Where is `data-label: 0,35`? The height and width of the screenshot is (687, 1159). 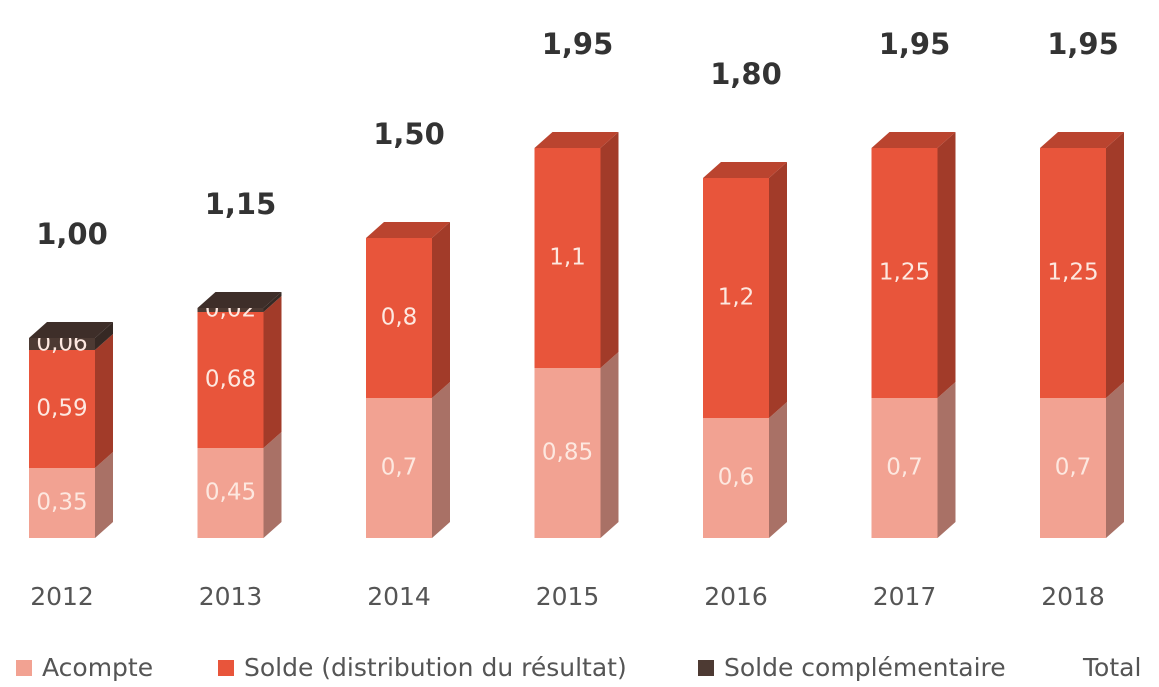 data-label: 0,35 is located at coordinates (61, 503).